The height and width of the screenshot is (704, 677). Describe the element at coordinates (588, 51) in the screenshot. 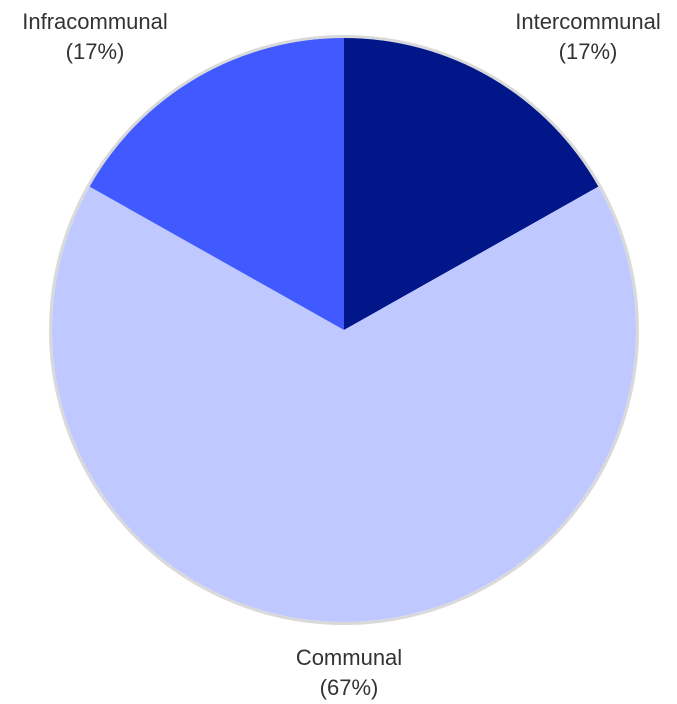

I see `slice-pct-intercommunal: (17%)` at that location.